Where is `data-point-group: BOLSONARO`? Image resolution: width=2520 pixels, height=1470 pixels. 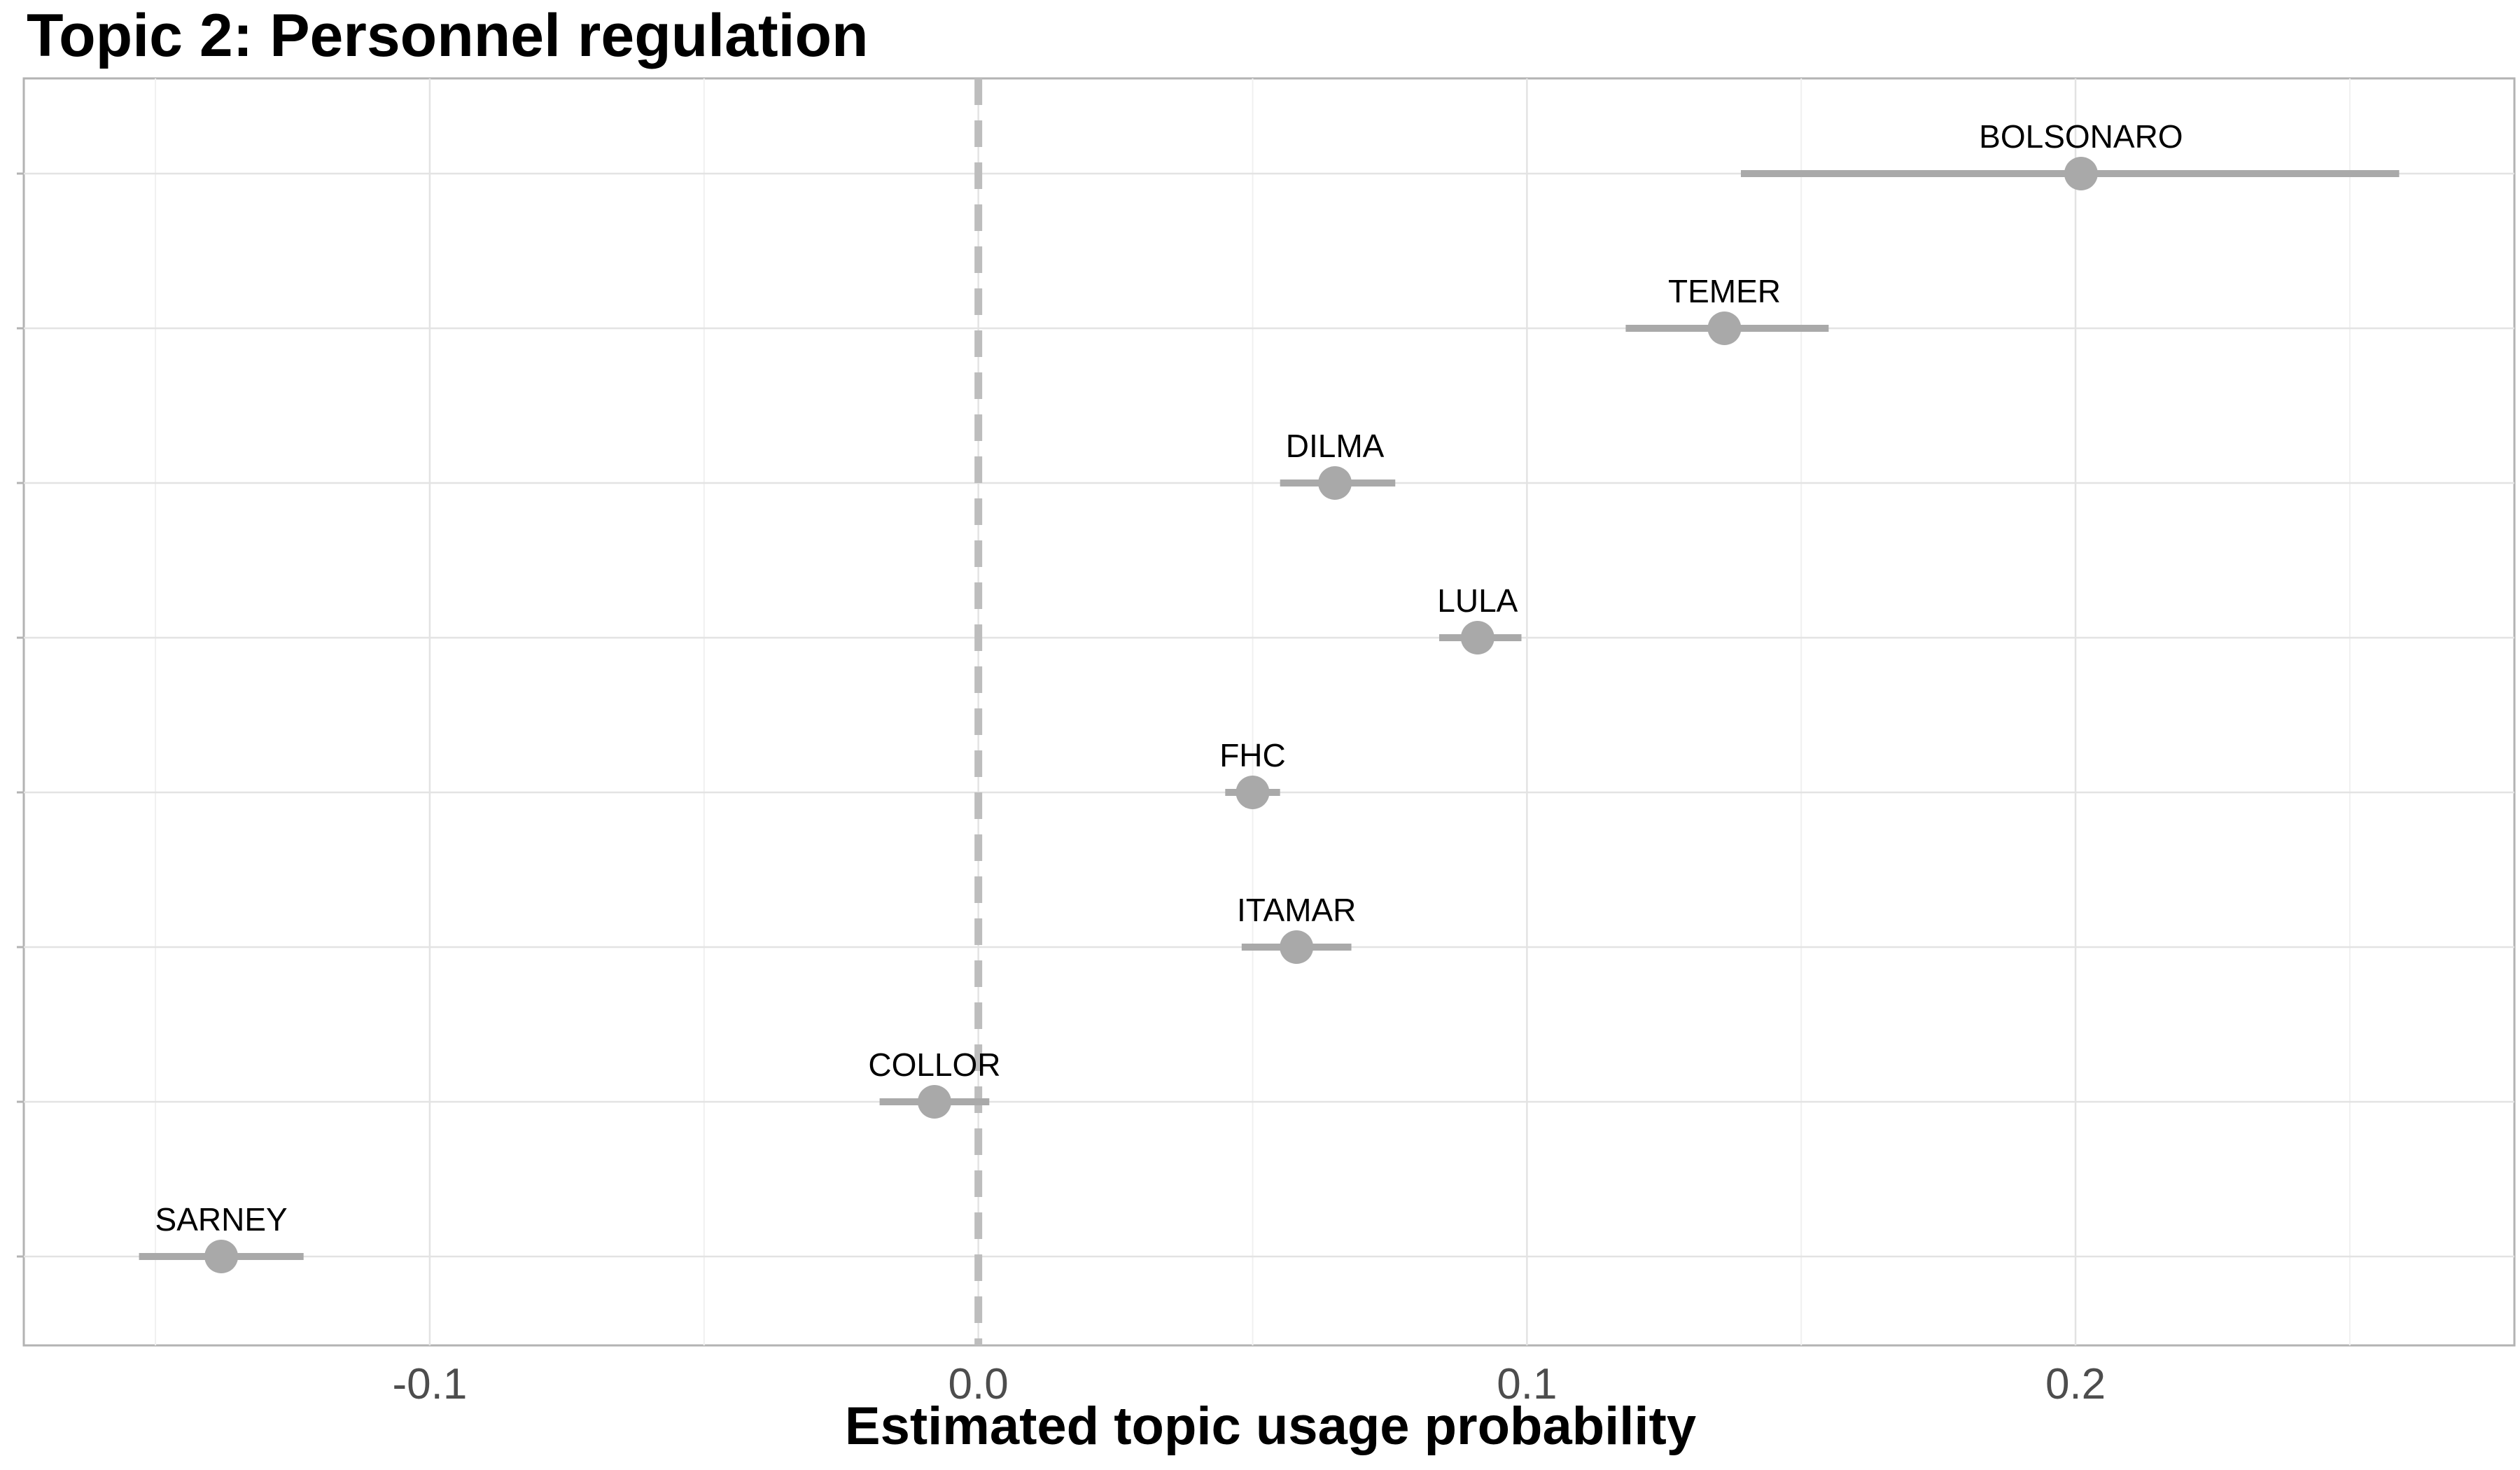
data-point-group: BOLSONARO is located at coordinates (2070, 154).